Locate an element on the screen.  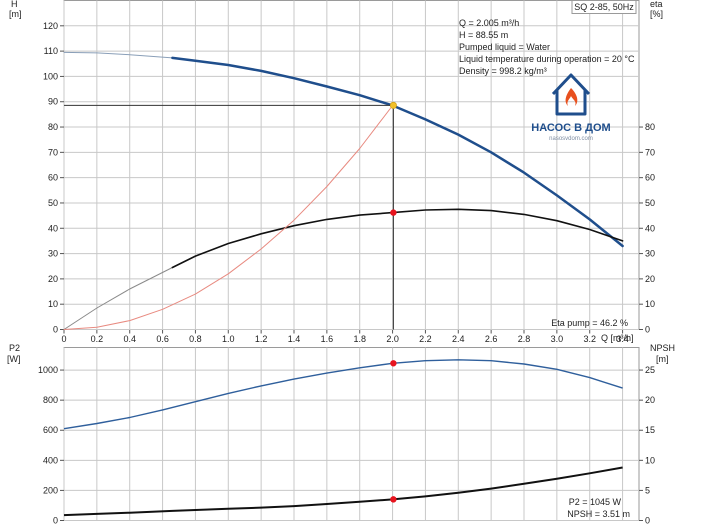
eta-pump-label: Eta pump = 46.2 % is located at coordinates (589, 323).